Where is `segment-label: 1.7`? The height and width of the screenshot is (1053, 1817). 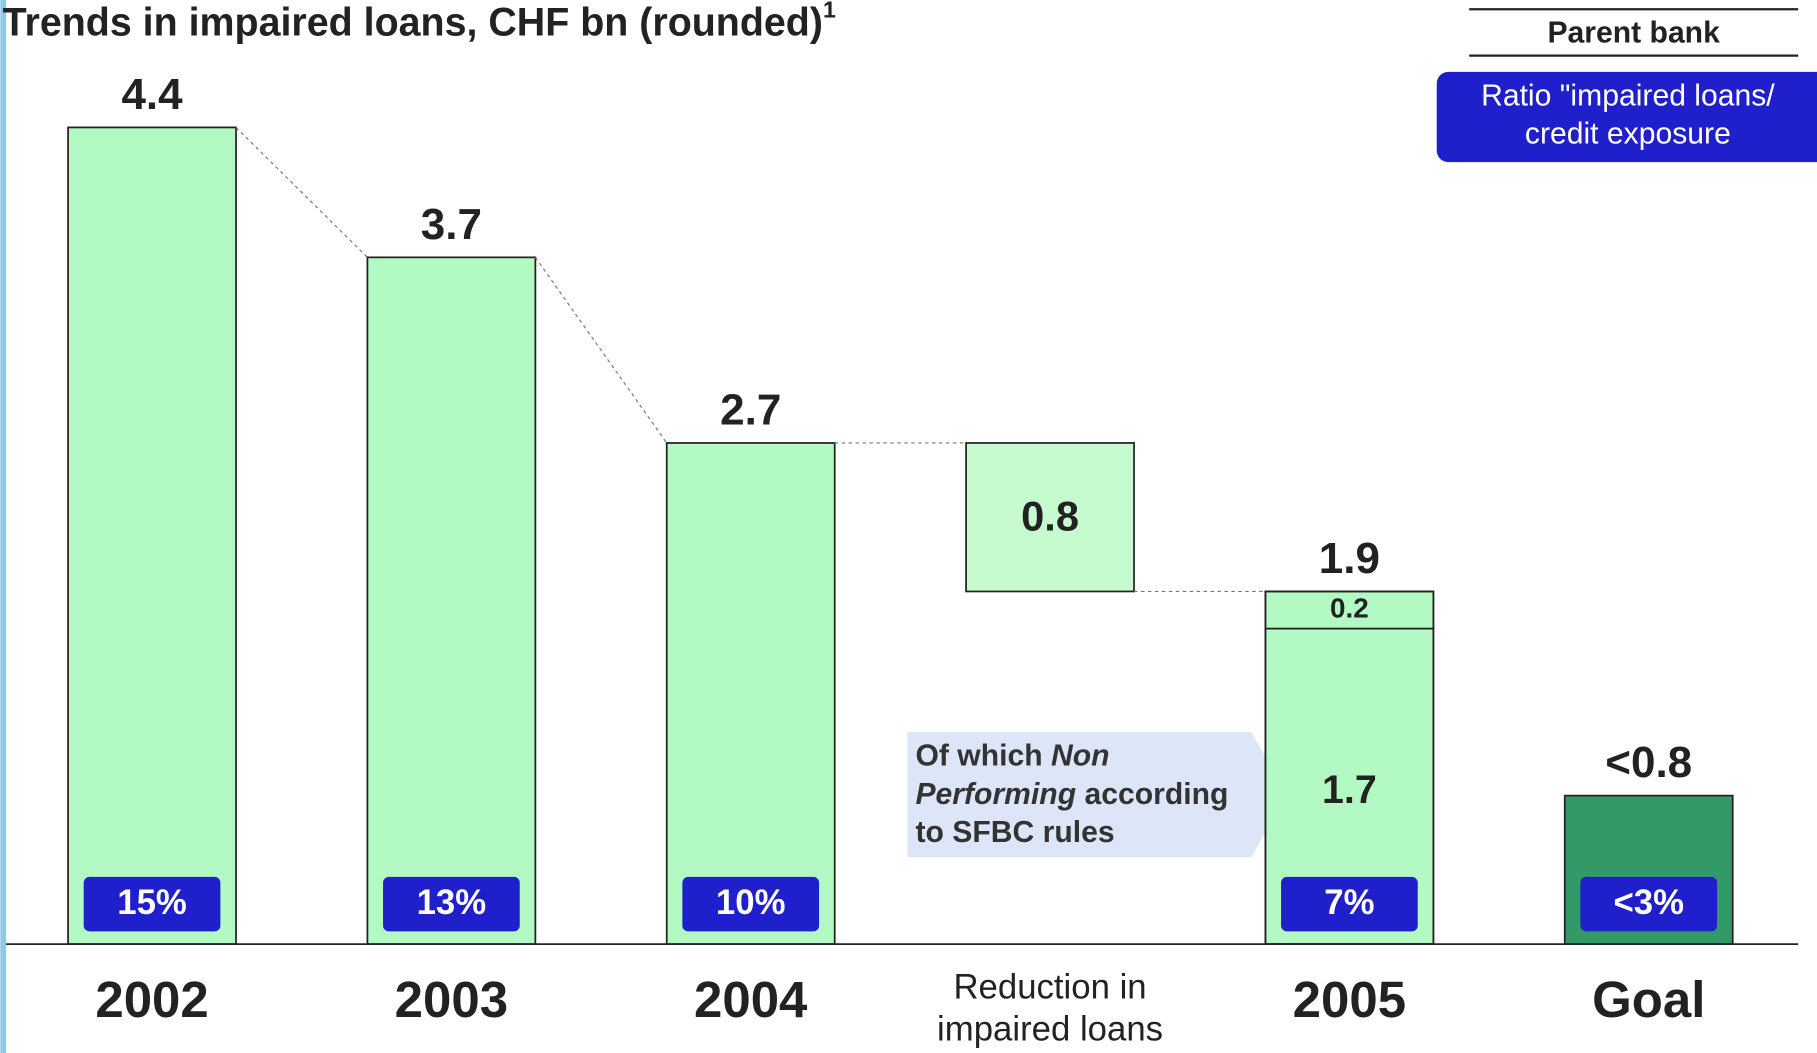 segment-label: 1.7 is located at coordinates (1349, 790).